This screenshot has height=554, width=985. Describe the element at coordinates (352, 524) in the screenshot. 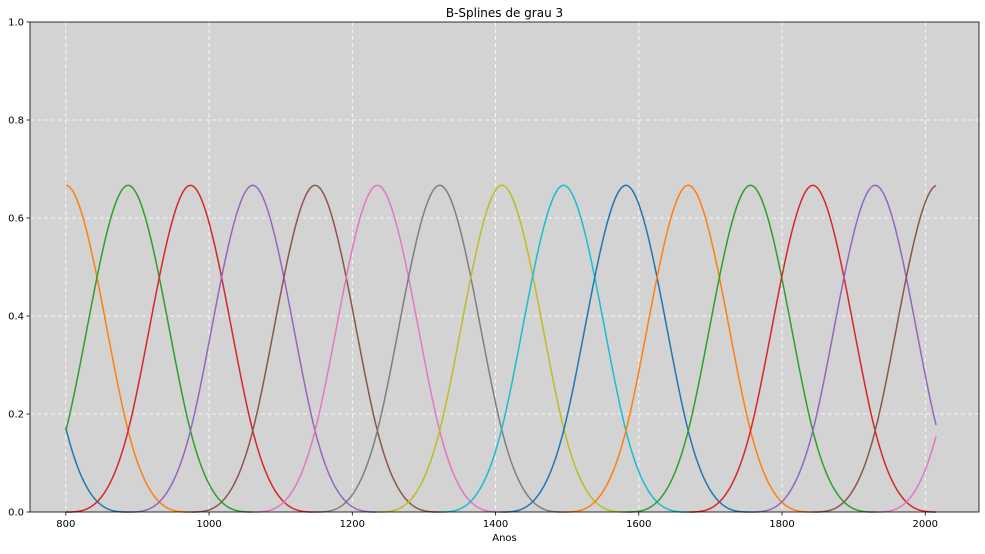

I see `x-tick-label: 1200` at that location.